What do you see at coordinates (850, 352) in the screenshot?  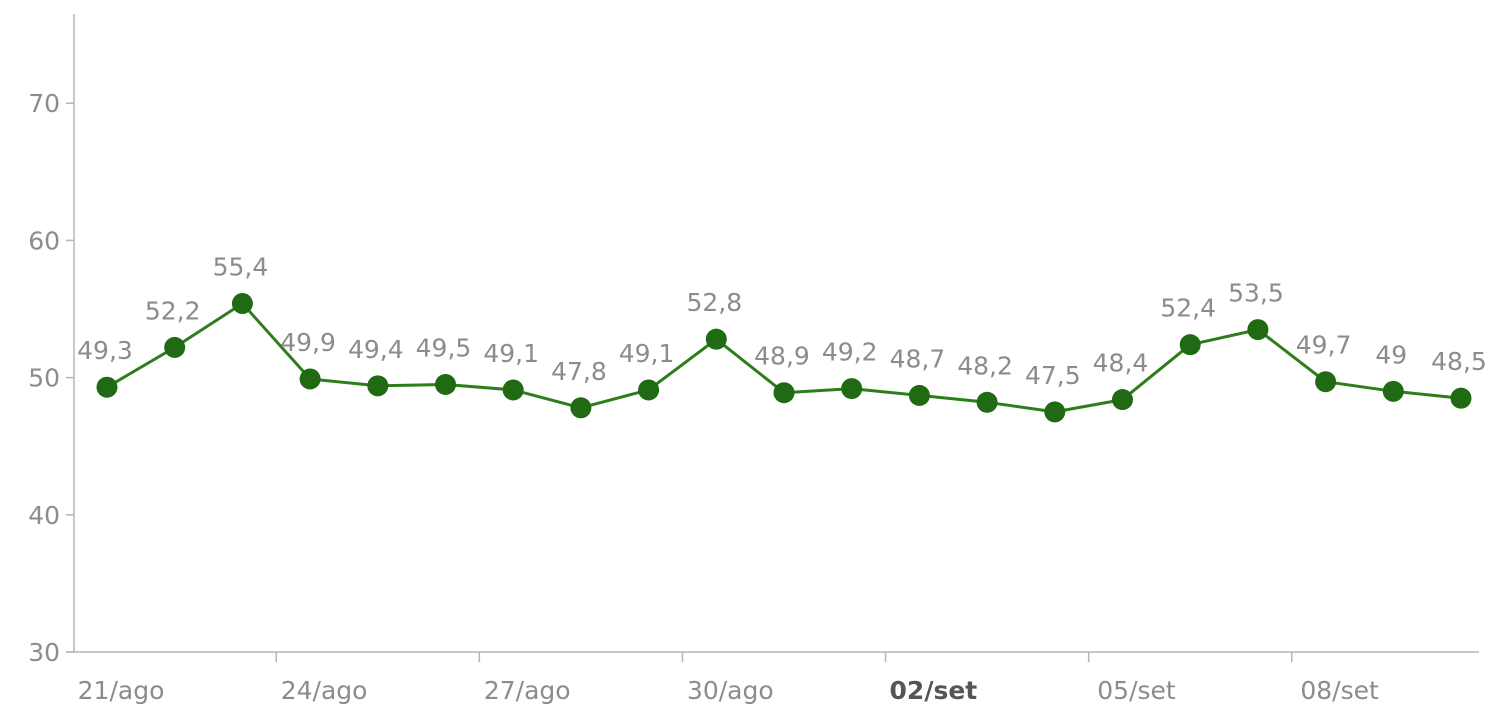 I see `data-label: 49,2` at bounding box center [850, 352].